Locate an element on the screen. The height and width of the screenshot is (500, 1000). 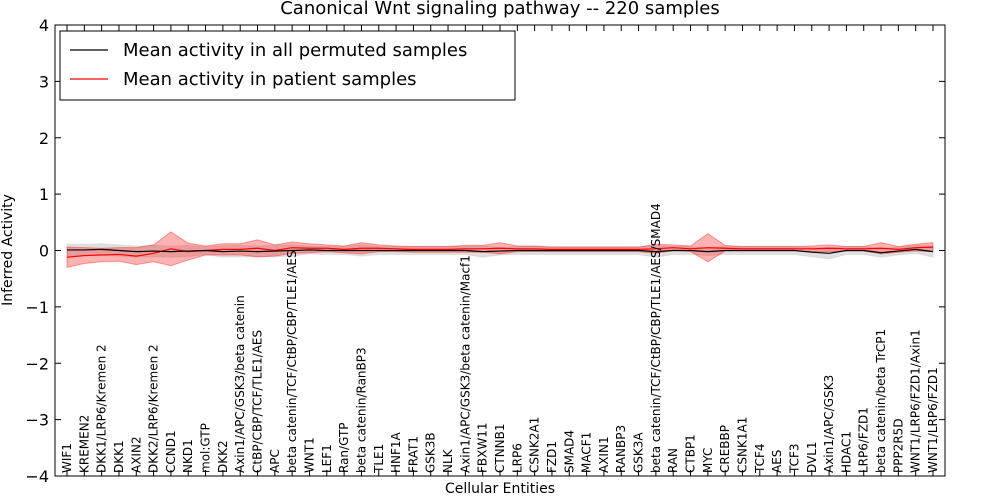
legend-box is located at coordinates (287, 65).